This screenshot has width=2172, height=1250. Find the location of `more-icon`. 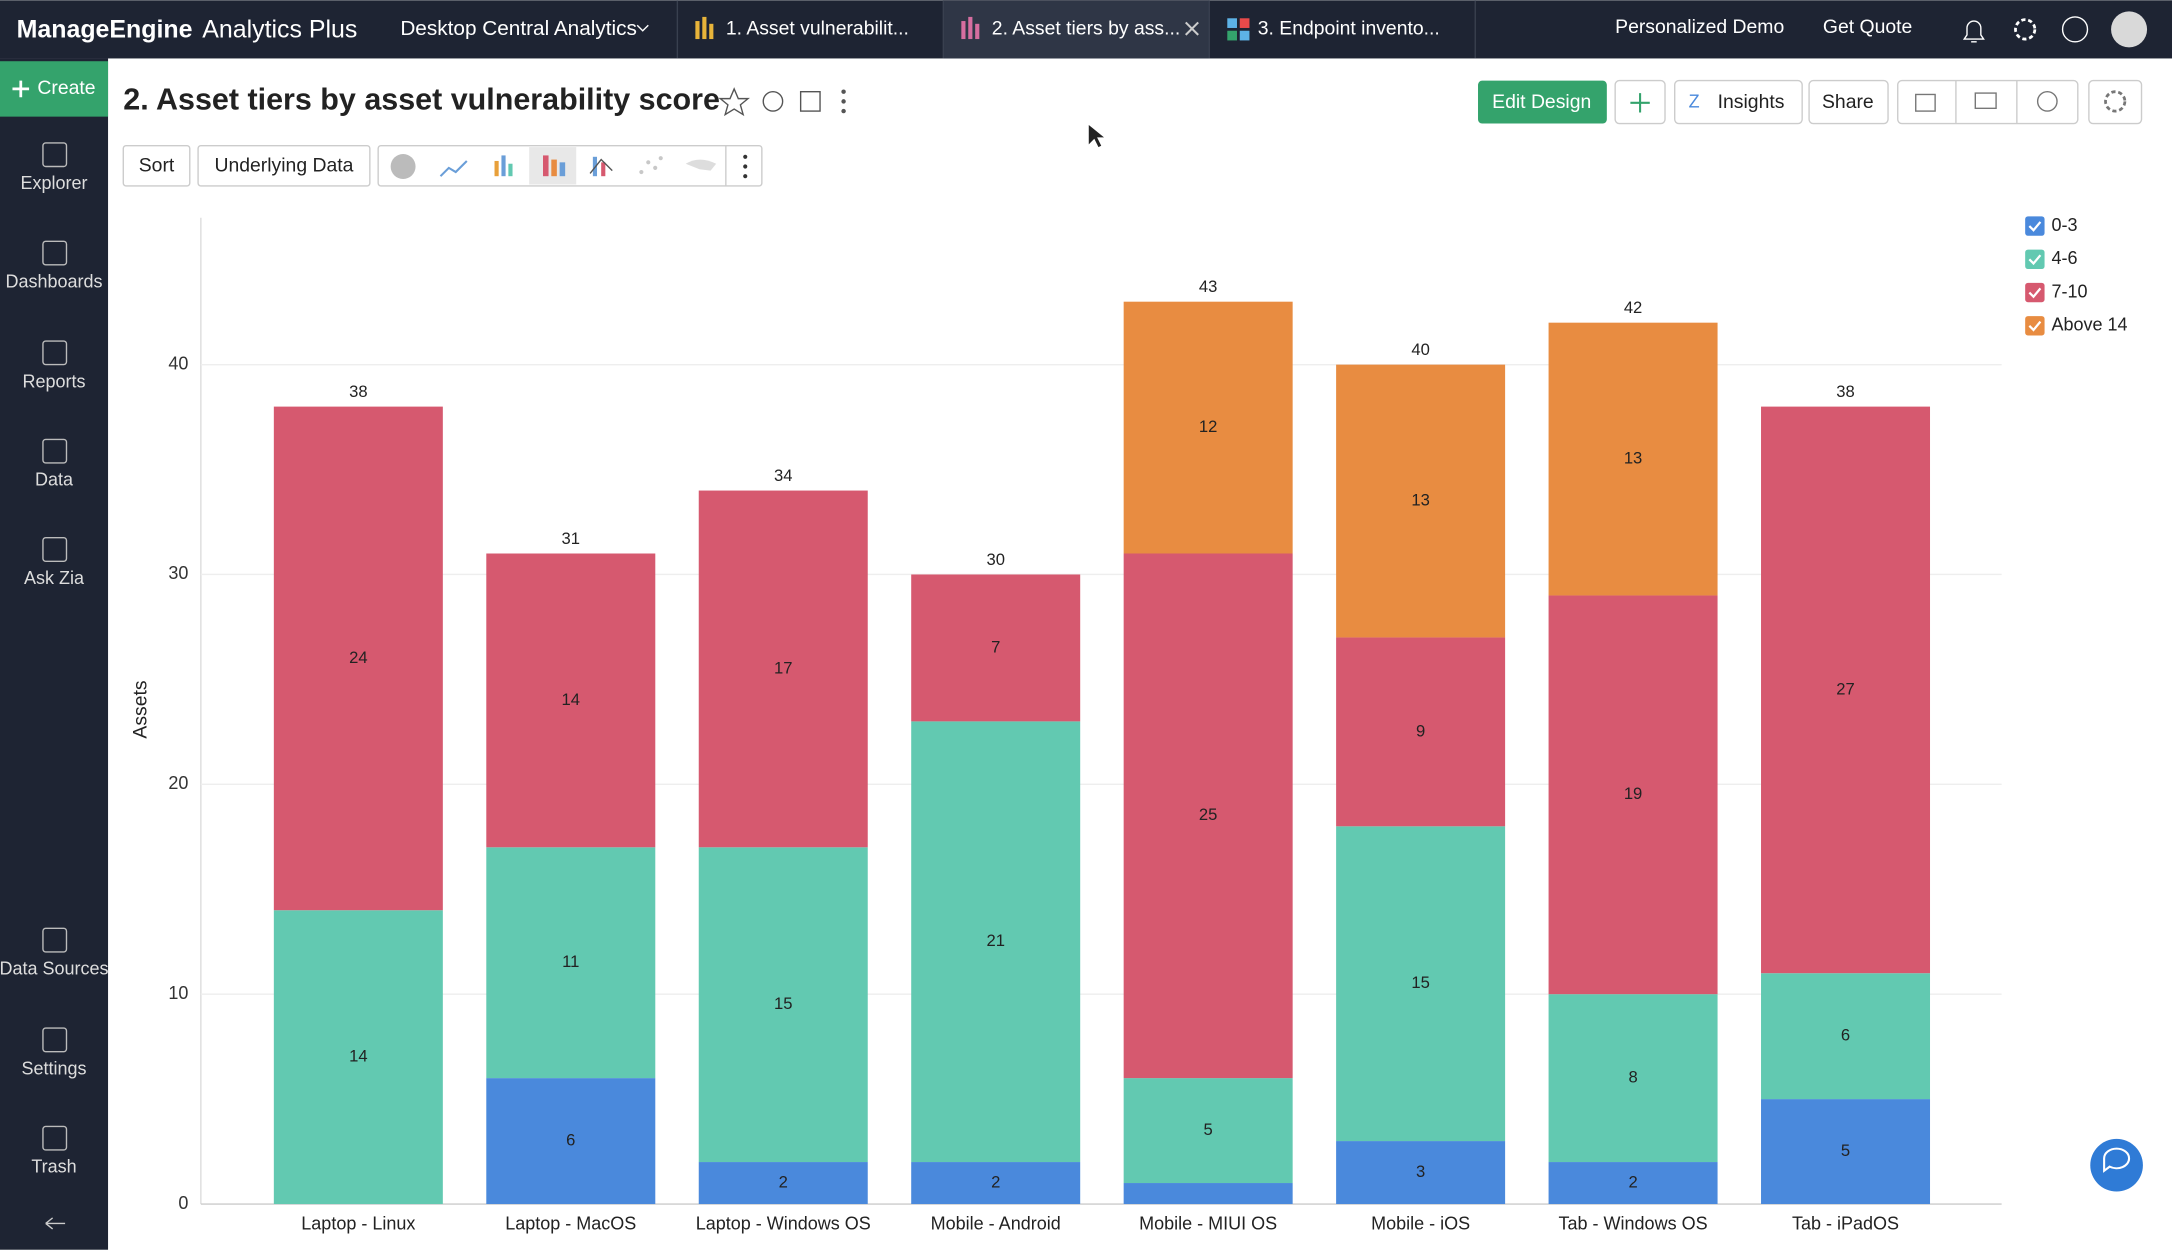

more-icon is located at coordinates (843, 101).